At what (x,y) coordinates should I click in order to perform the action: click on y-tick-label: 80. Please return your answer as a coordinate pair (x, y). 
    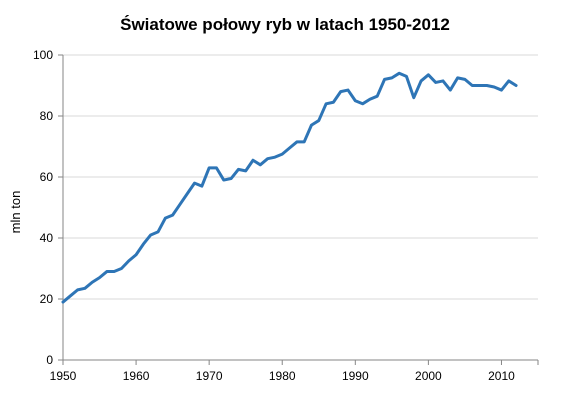
    Looking at the image, I should click on (47, 116).